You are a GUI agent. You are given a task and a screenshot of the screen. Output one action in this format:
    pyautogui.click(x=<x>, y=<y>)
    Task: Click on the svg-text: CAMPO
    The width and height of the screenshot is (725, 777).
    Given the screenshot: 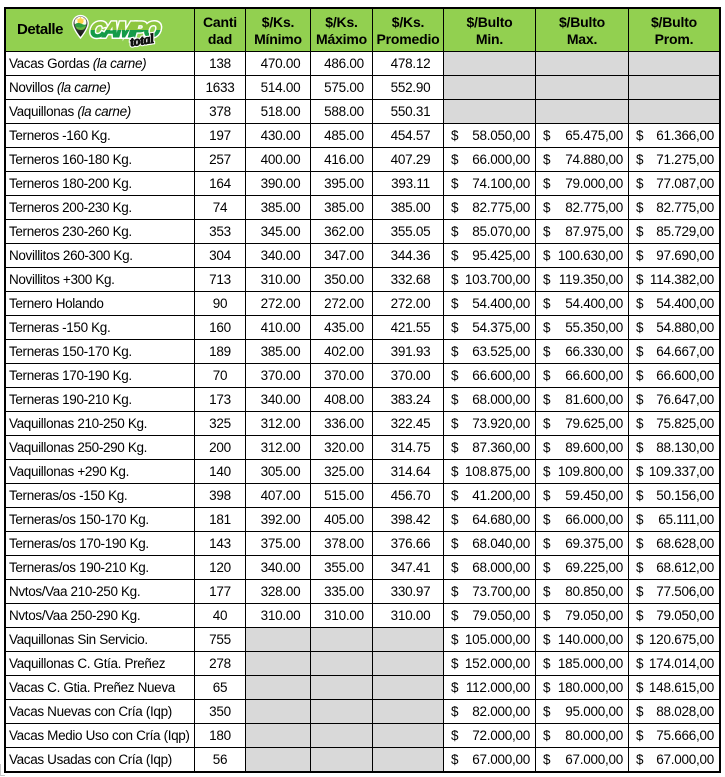 What is the action you would take?
    pyautogui.click(x=125, y=30)
    